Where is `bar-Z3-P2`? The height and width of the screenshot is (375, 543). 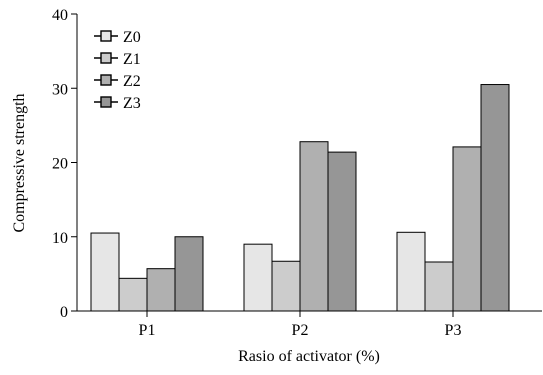
bar-Z3-P2 is located at coordinates (342, 231).